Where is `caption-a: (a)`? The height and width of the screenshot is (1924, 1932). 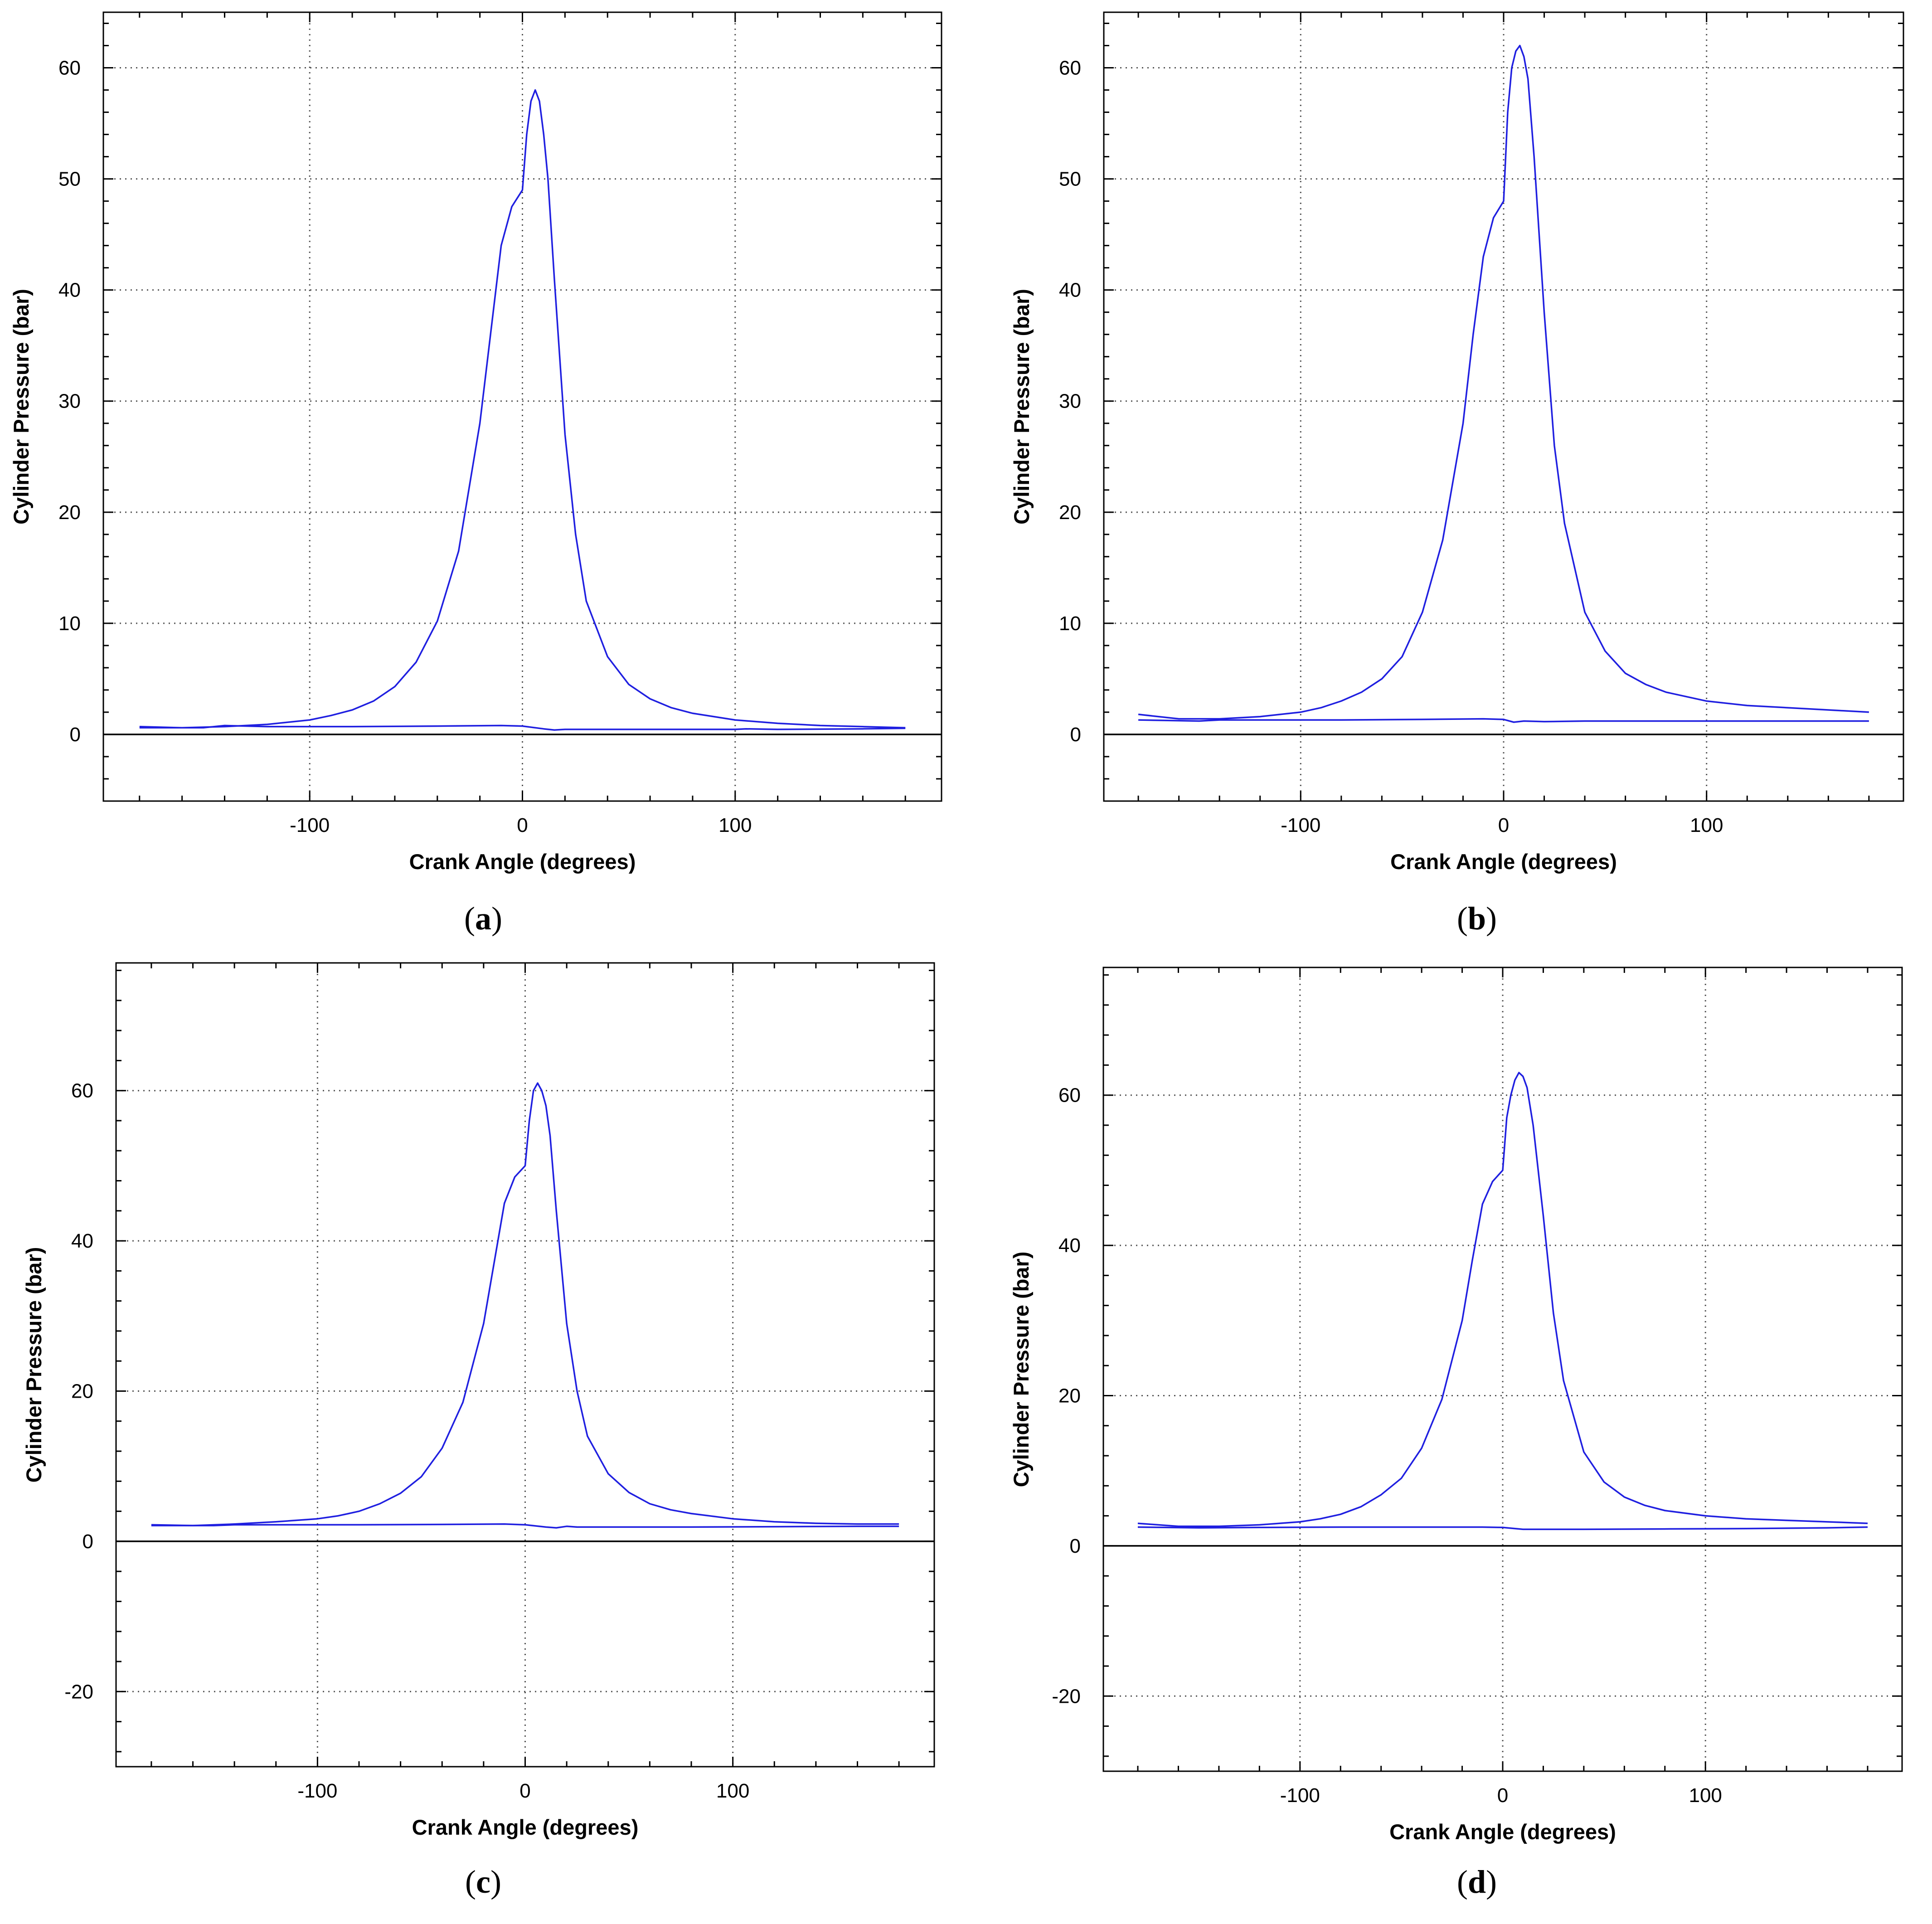
caption-a: (a) is located at coordinates (483, 918).